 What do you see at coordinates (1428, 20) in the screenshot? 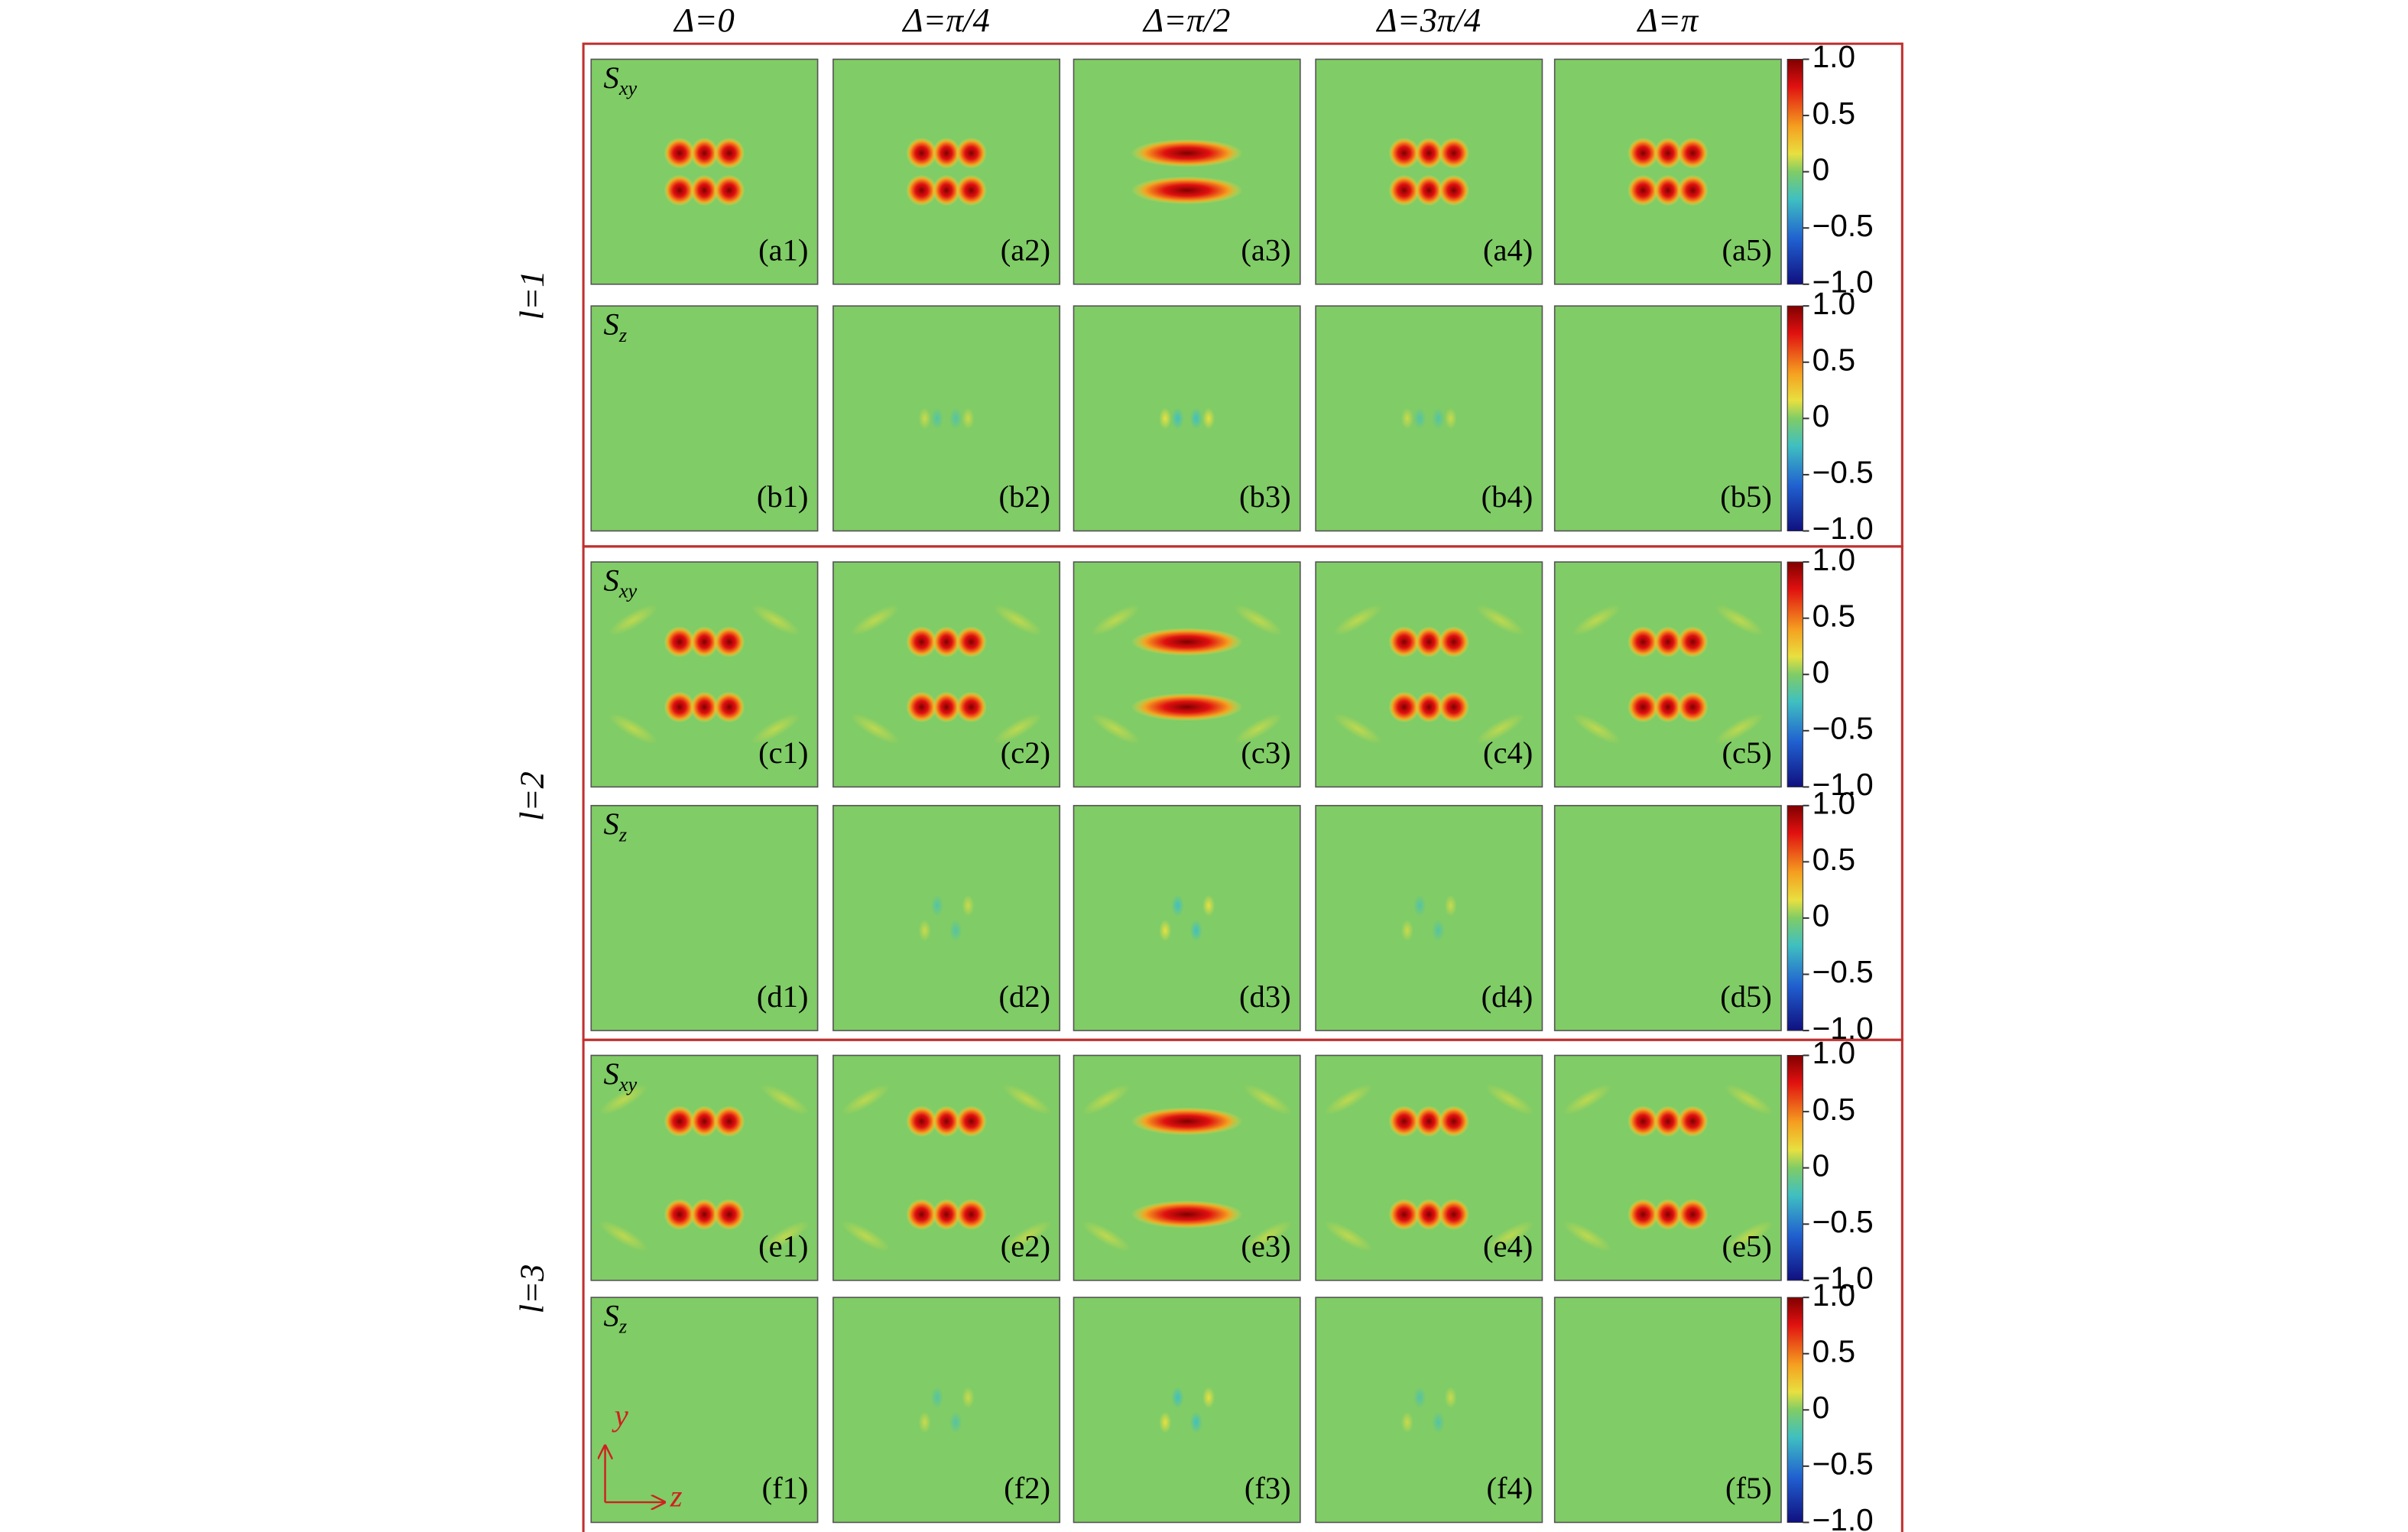
I see `column-header: Δ=3π/4` at bounding box center [1428, 20].